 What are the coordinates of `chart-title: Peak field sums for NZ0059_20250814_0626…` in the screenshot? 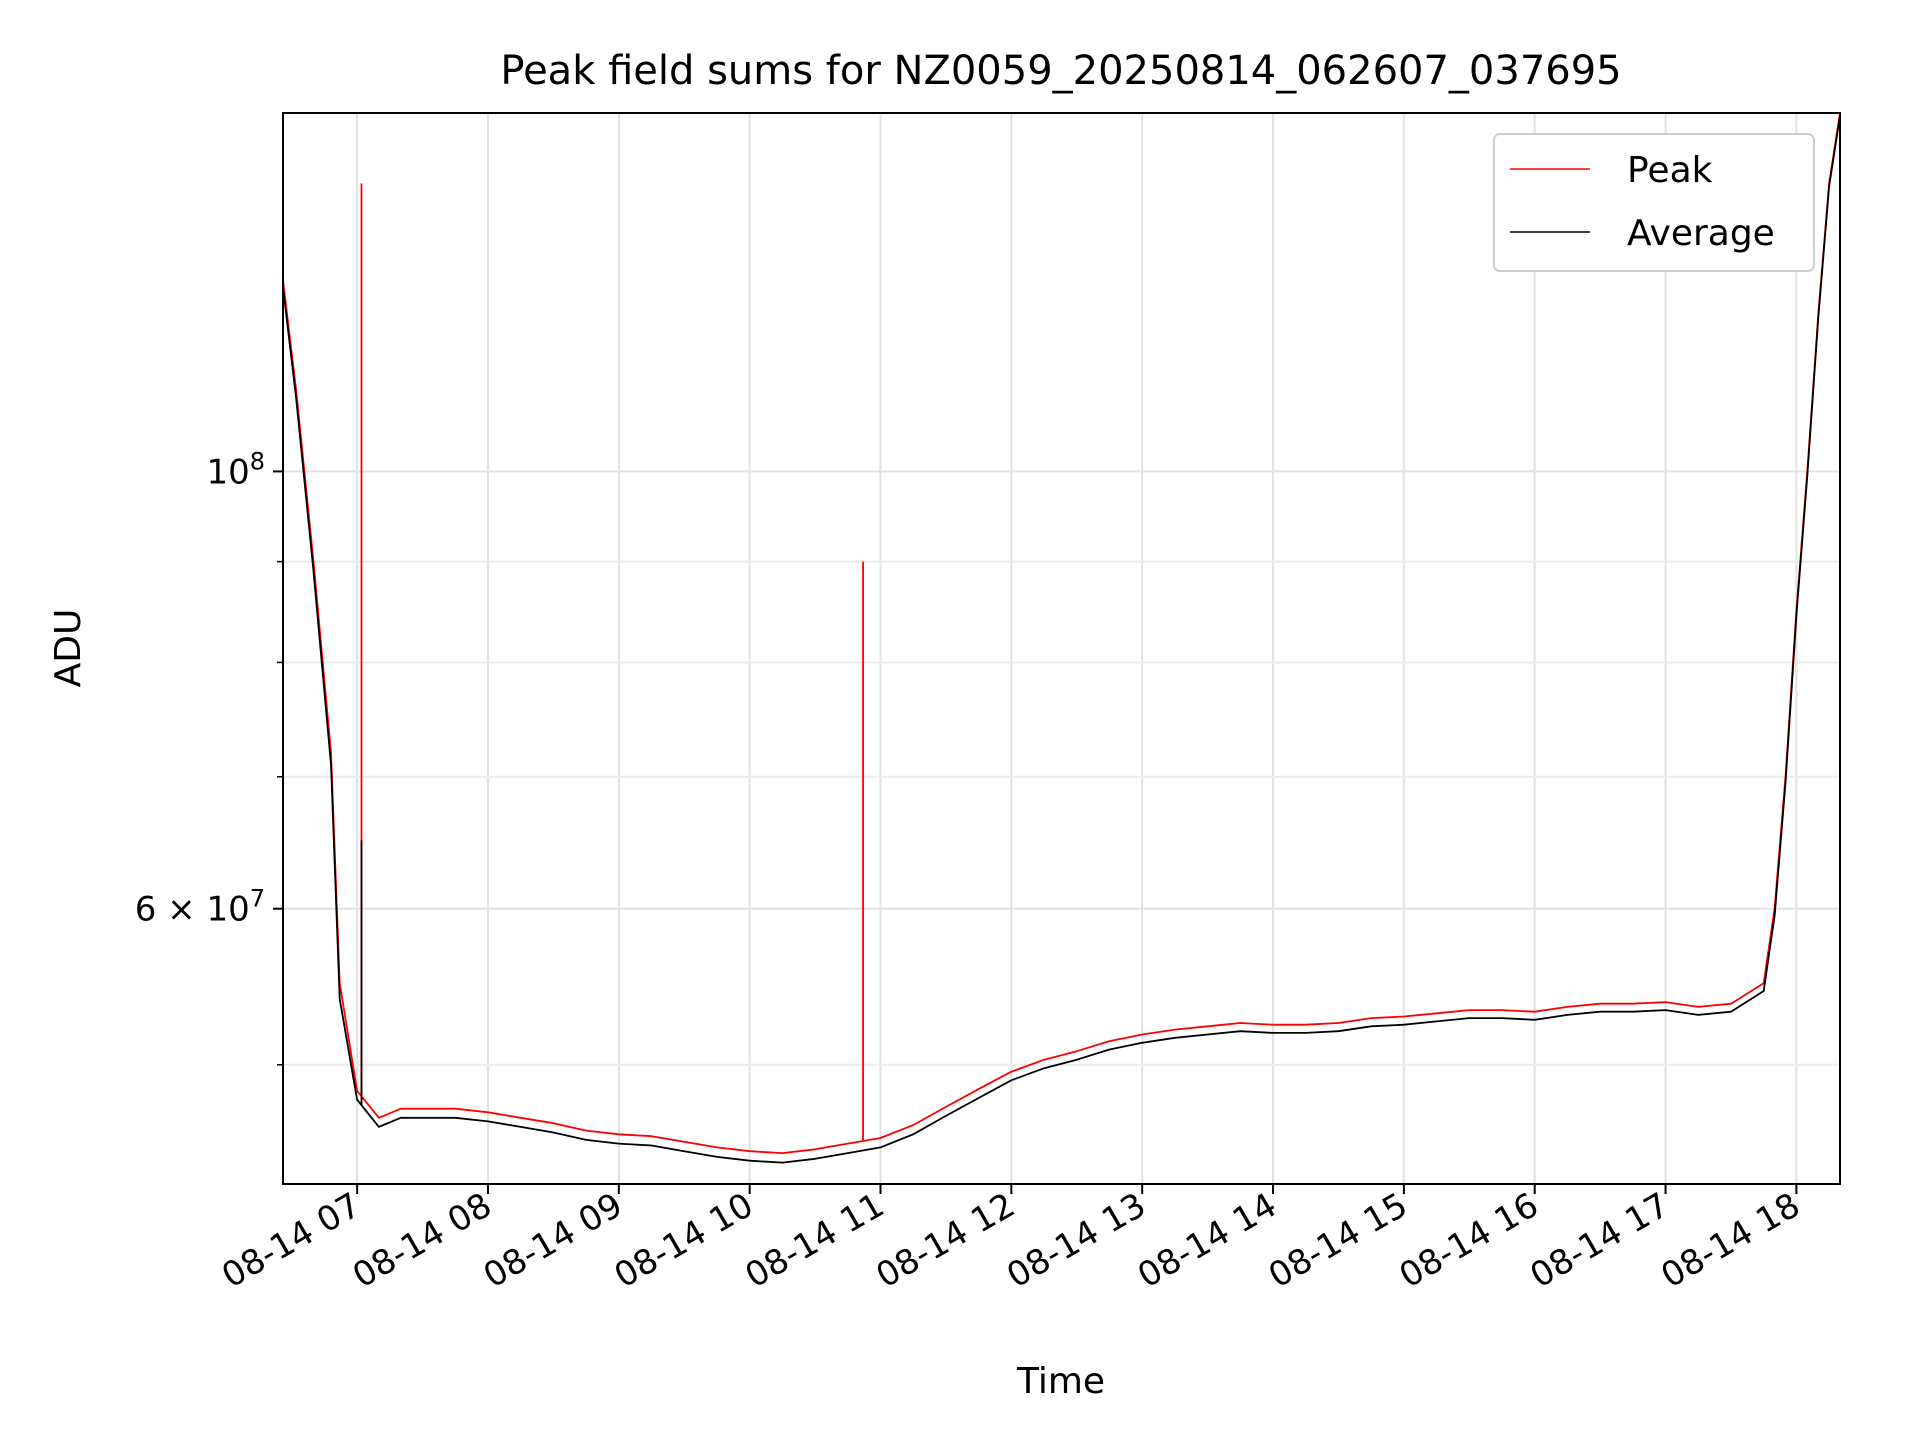 It's located at (1060, 71).